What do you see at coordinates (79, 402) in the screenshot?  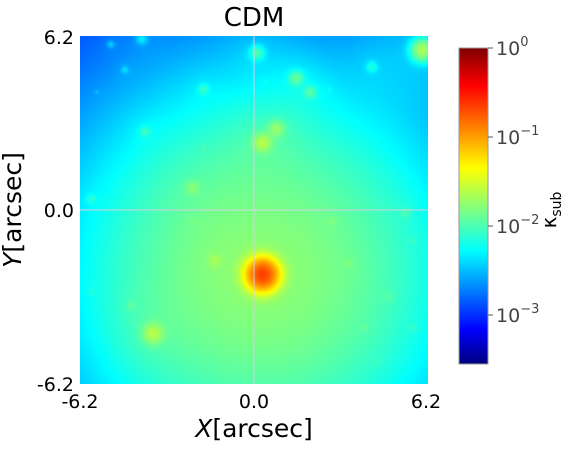 I see `x-tick-label-left: -6.2` at bounding box center [79, 402].